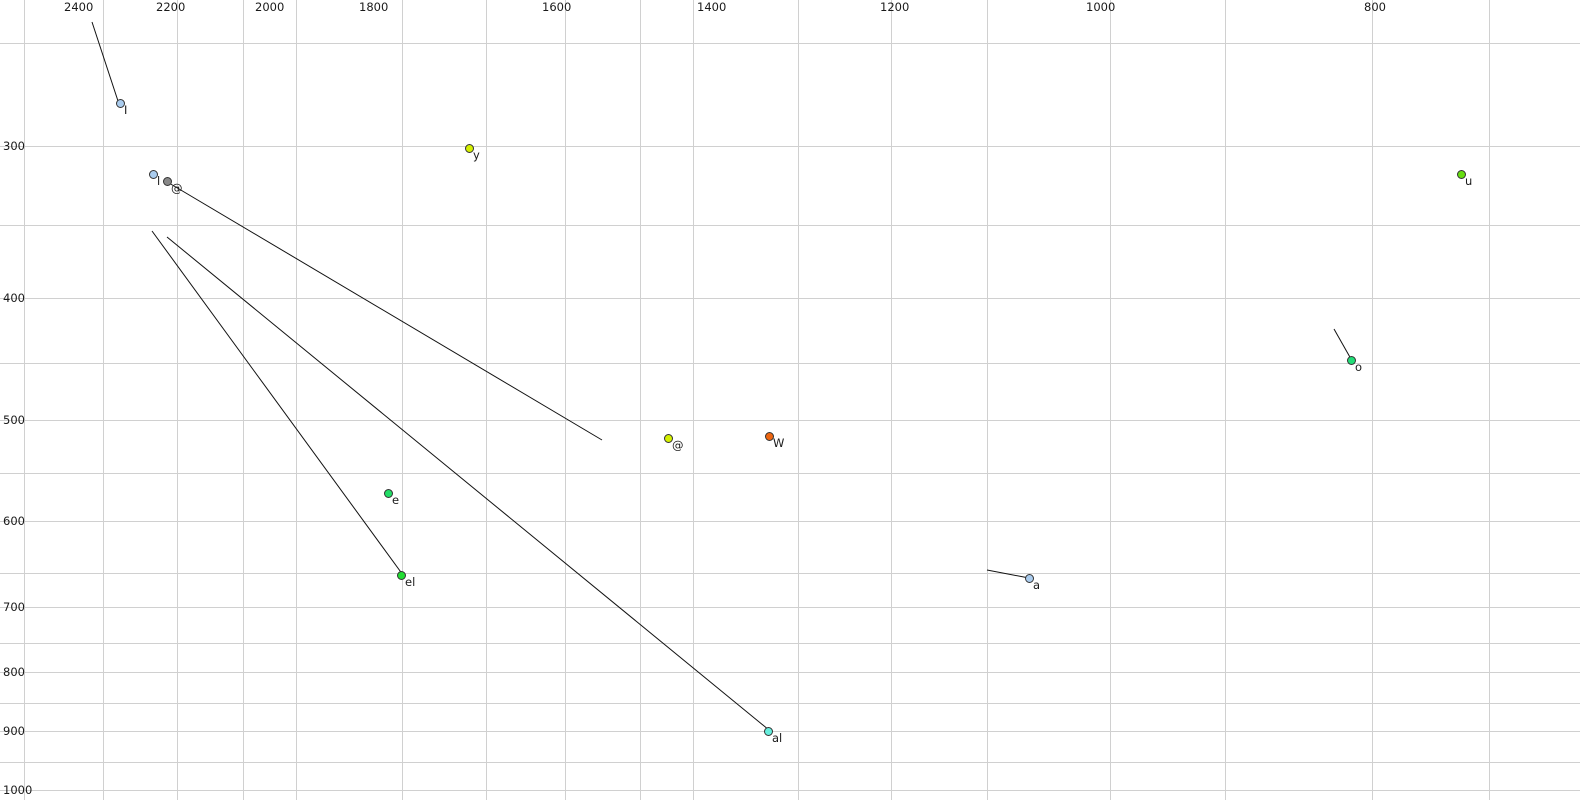  I want to click on y-tick-label: 300, so click(14, 146).